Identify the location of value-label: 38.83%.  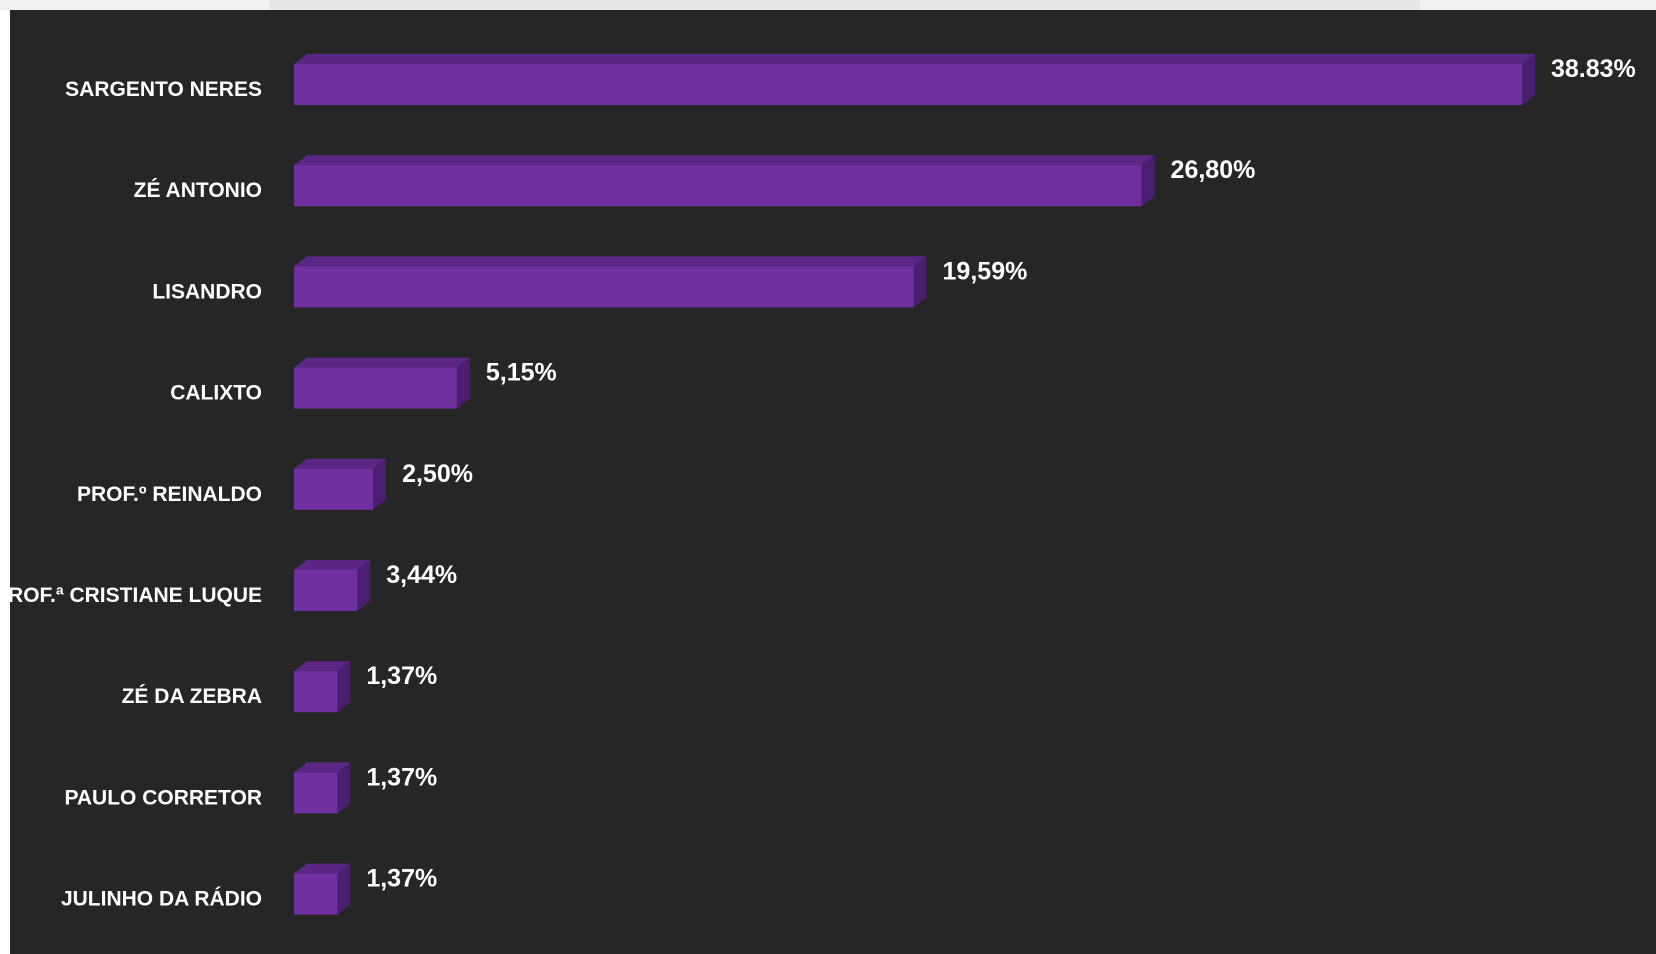
(1593, 69).